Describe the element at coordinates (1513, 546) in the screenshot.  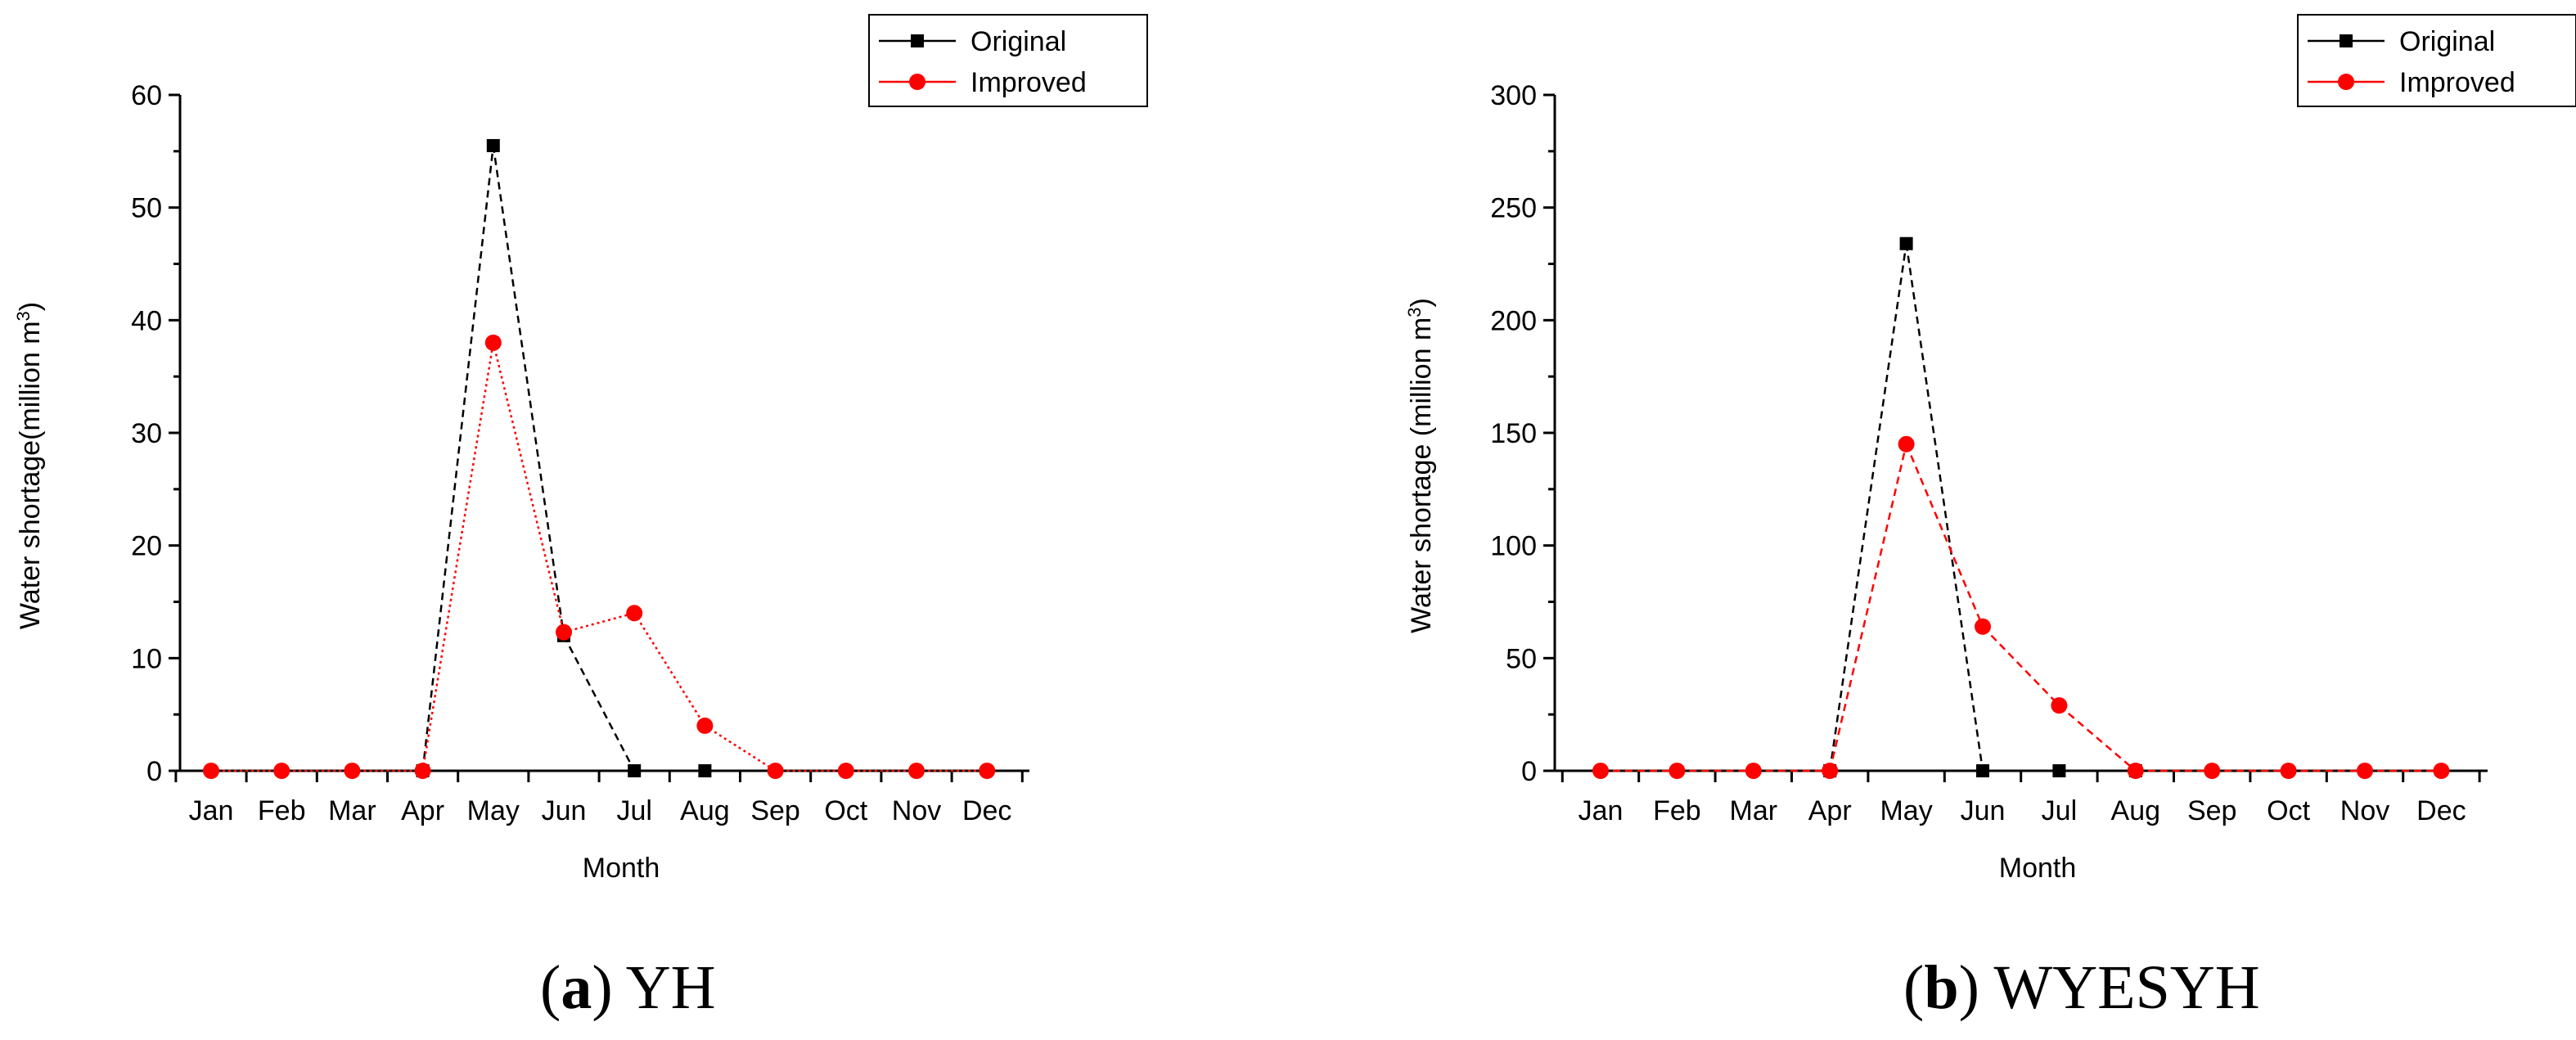
I see `y-tick-label: 100` at that location.